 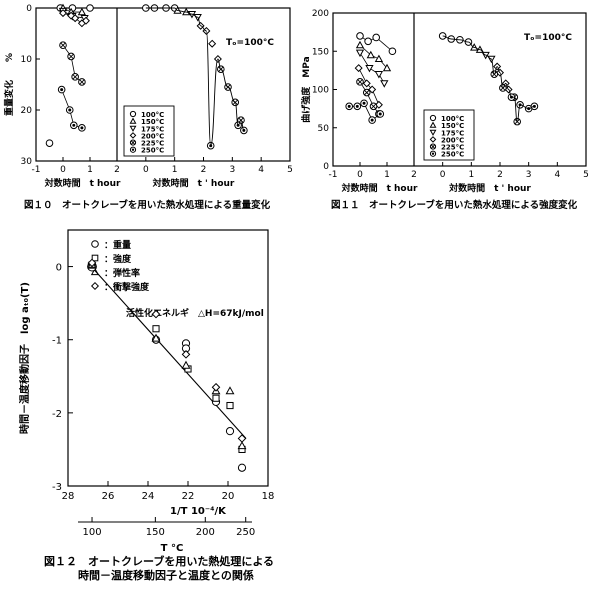 I want to click on fig12-xtick-label: 22, so click(x=188, y=496).